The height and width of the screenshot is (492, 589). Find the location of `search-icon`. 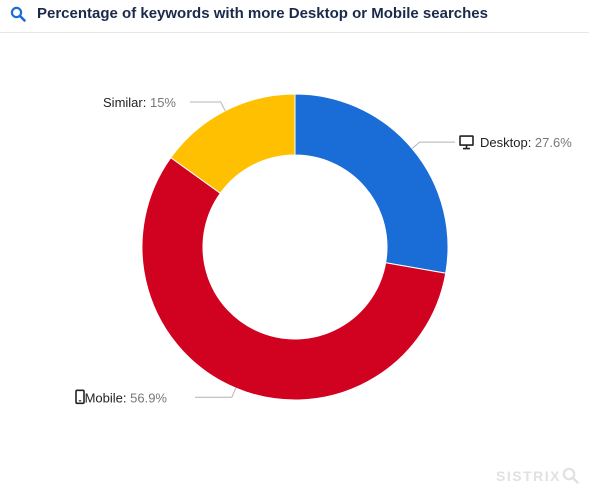

search-icon is located at coordinates (18, 14).